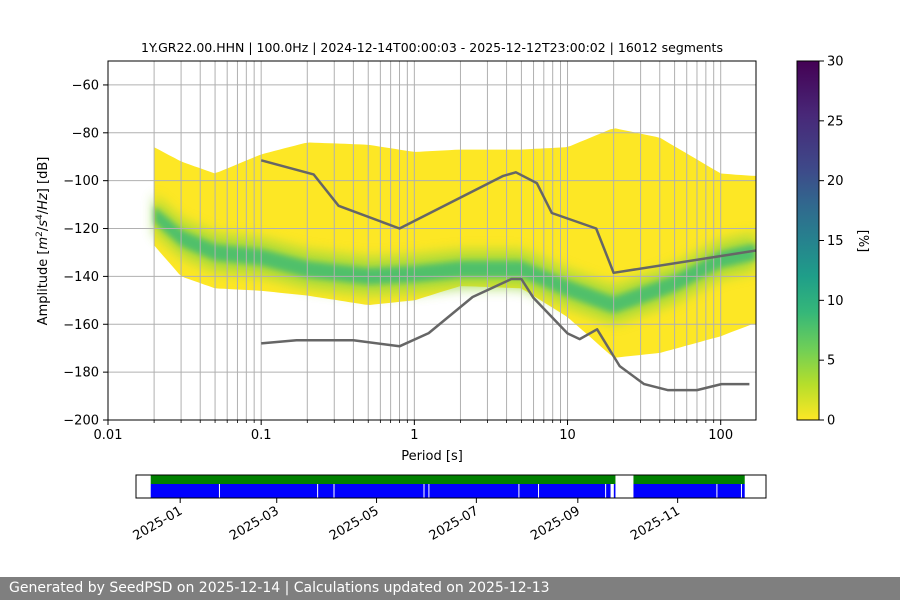  Describe the element at coordinates (81, 325) in the screenshot. I see `y-tick-label: −160` at that location.